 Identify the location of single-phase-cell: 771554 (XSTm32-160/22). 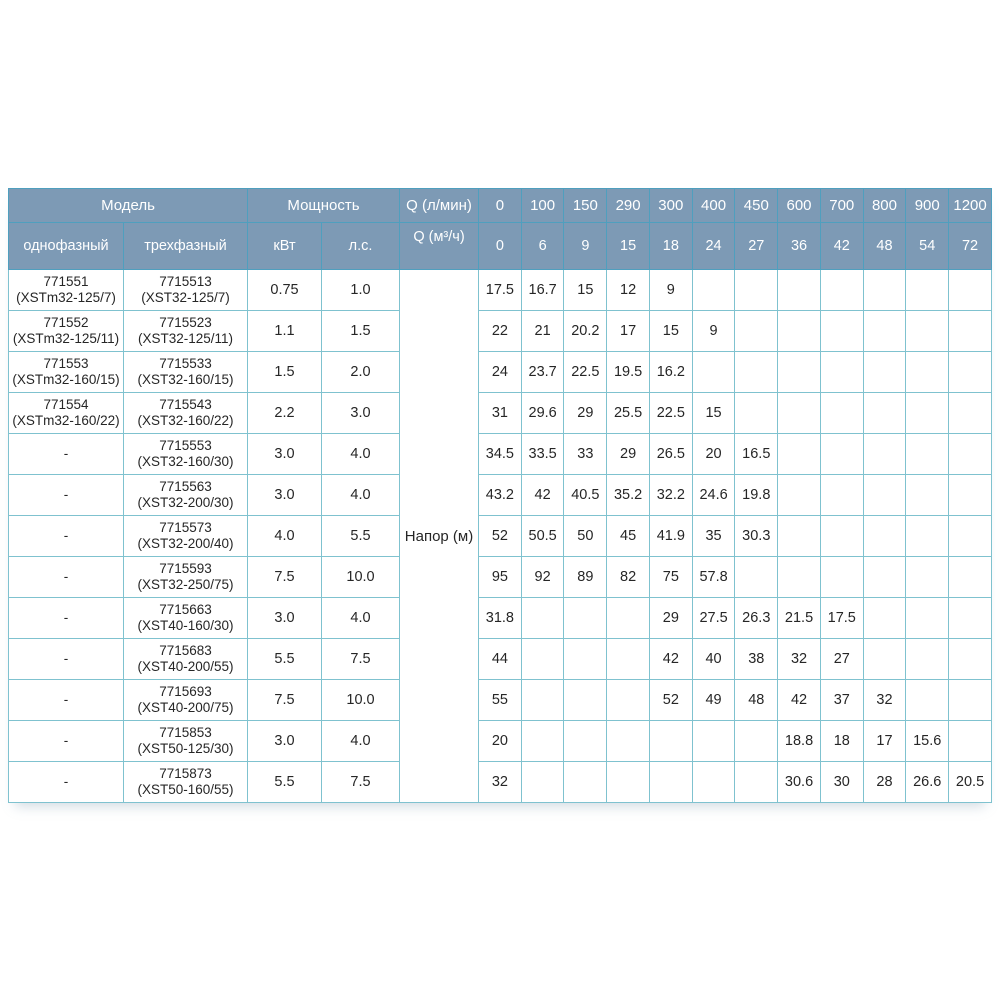
(66, 413).